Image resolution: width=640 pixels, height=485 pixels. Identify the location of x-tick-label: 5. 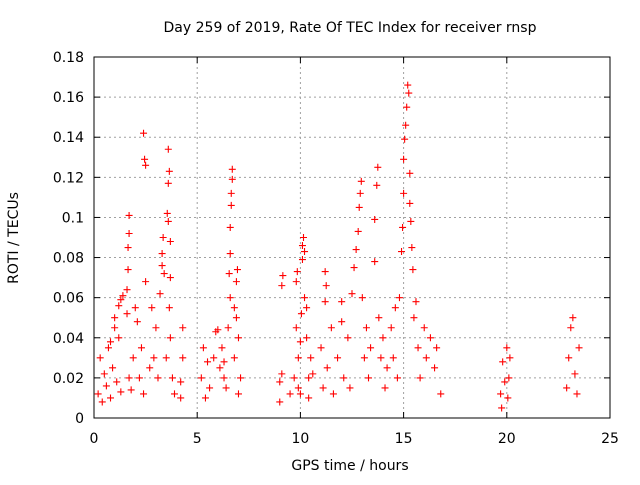
(197, 439).